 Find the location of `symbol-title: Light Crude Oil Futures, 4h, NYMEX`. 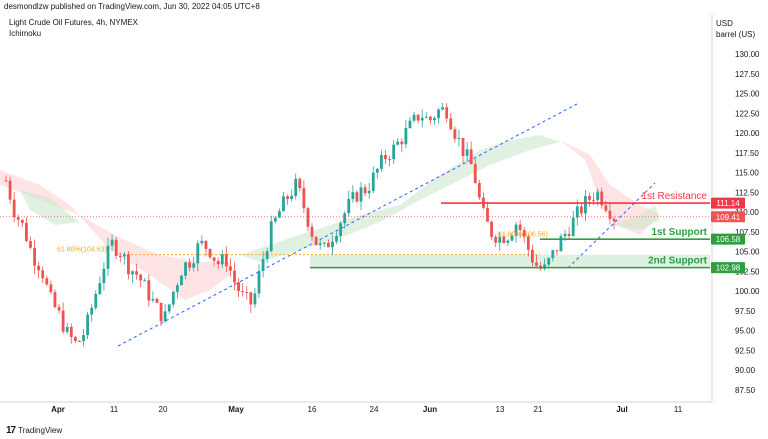

symbol-title: Light Crude Oil Futures, 4h, NYMEX is located at coordinates (73, 22).